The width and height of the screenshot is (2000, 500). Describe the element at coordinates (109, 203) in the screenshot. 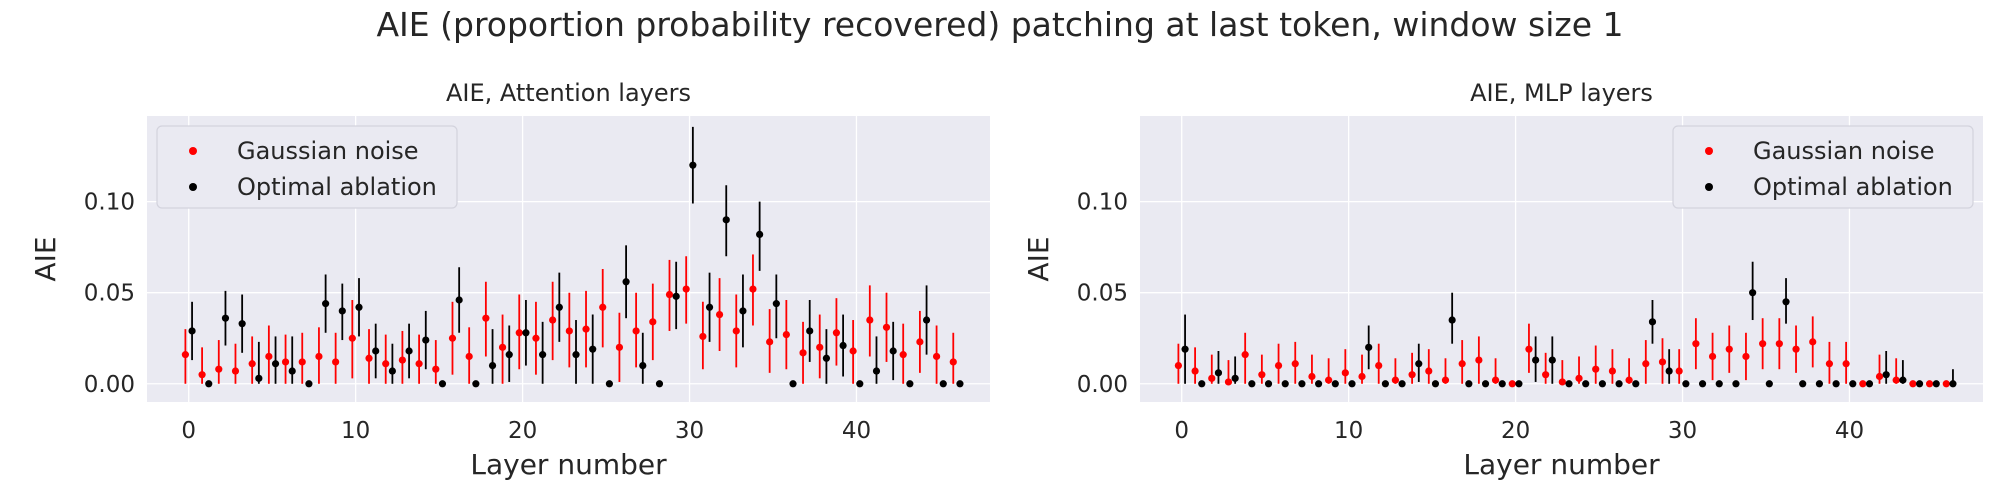

I see `y-tick-label: 0.10` at that location.